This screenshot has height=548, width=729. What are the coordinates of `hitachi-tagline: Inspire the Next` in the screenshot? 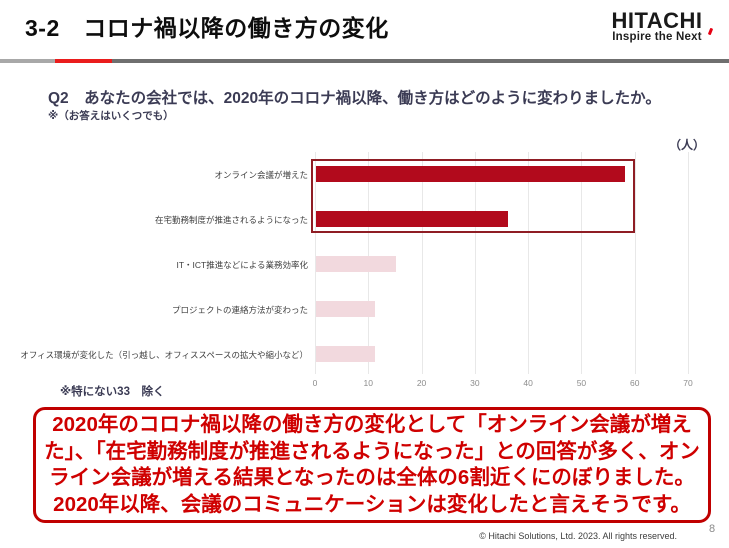 It's located at (657, 37).